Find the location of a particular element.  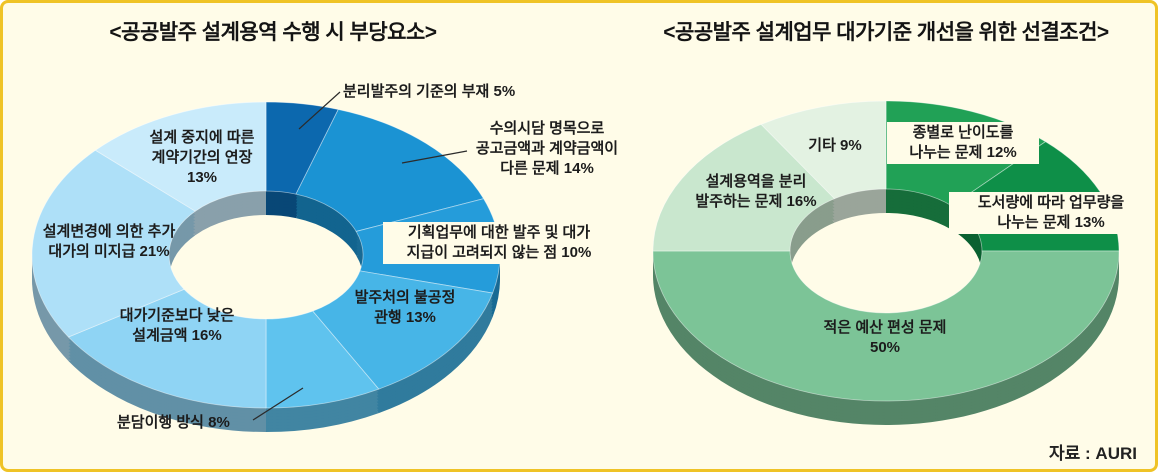

source-credit: 자료 : AURI is located at coordinates (1093, 453).